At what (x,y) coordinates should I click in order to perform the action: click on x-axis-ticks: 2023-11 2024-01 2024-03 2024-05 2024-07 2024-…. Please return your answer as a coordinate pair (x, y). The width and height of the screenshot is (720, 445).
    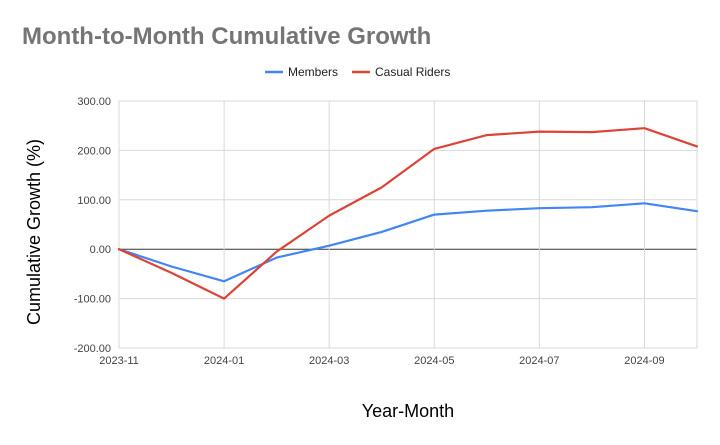
    Looking at the image, I should click on (381, 361).